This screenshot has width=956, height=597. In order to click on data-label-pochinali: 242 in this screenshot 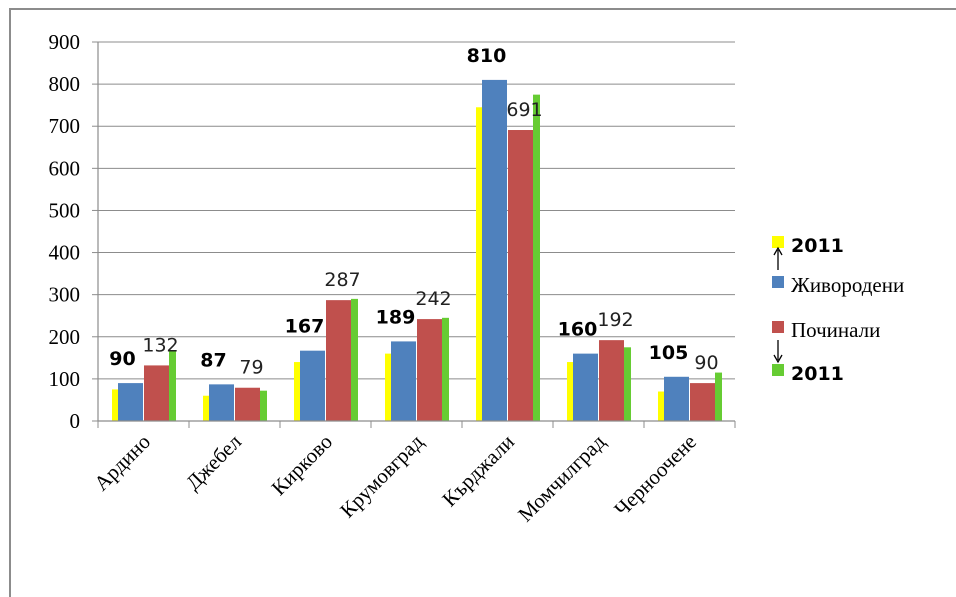, I will do `click(433, 299)`.